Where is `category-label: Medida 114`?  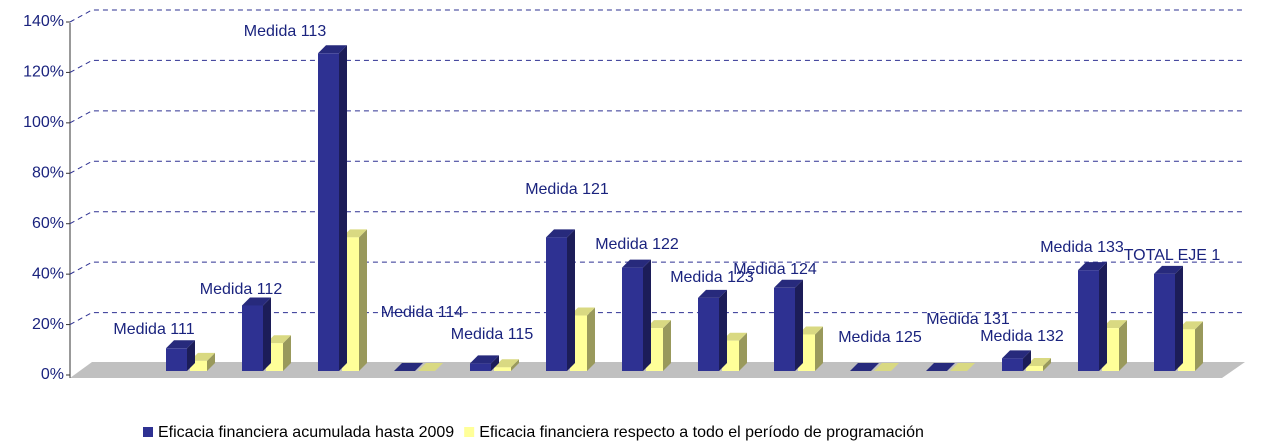 category-label: Medida 114 is located at coordinates (422, 312).